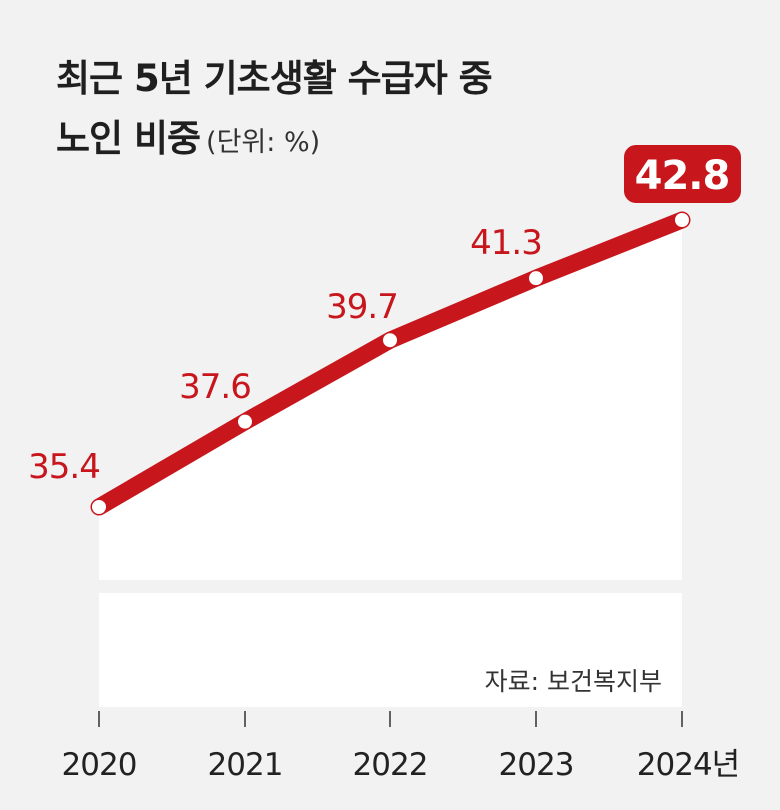 Image resolution: width=780 pixels, height=810 pixels. What do you see at coordinates (99, 765) in the screenshot?
I see `x-tick-label-2020: 2020` at bounding box center [99, 765].